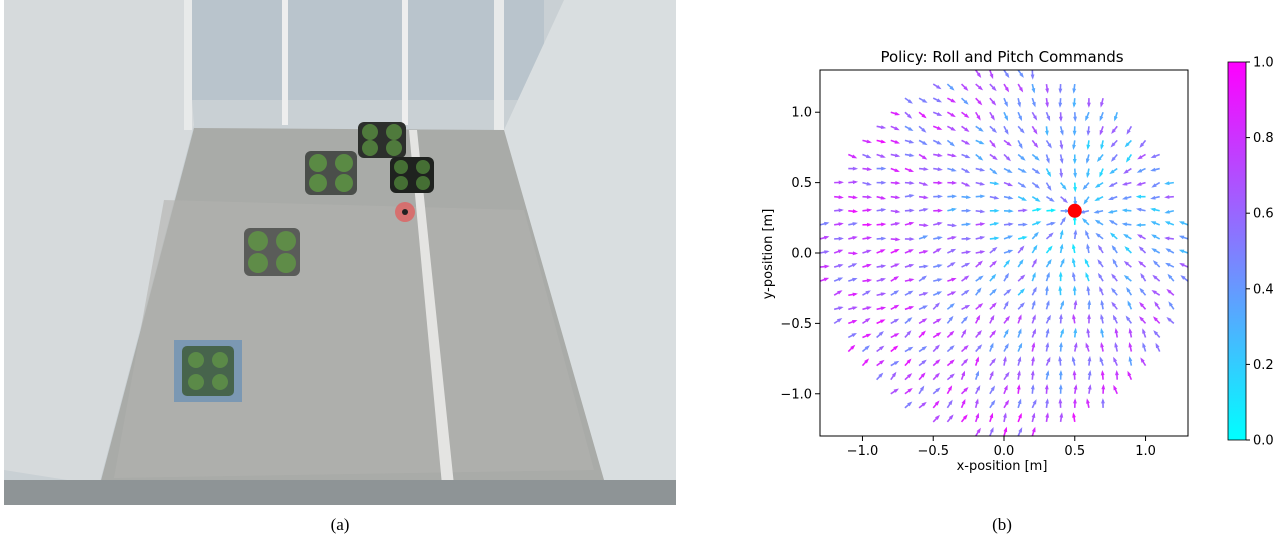 This screenshot has width=1280, height=540. Describe the element at coordinates (768, 254) in the screenshot. I see `y-axis-label: y-position [m]` at that location.